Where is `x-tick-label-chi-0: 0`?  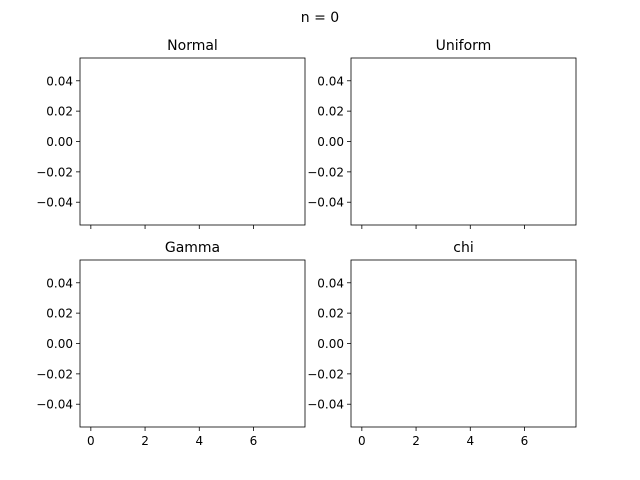
x-tick-label-chi-0: 0 is located at coordinates (362, 441).